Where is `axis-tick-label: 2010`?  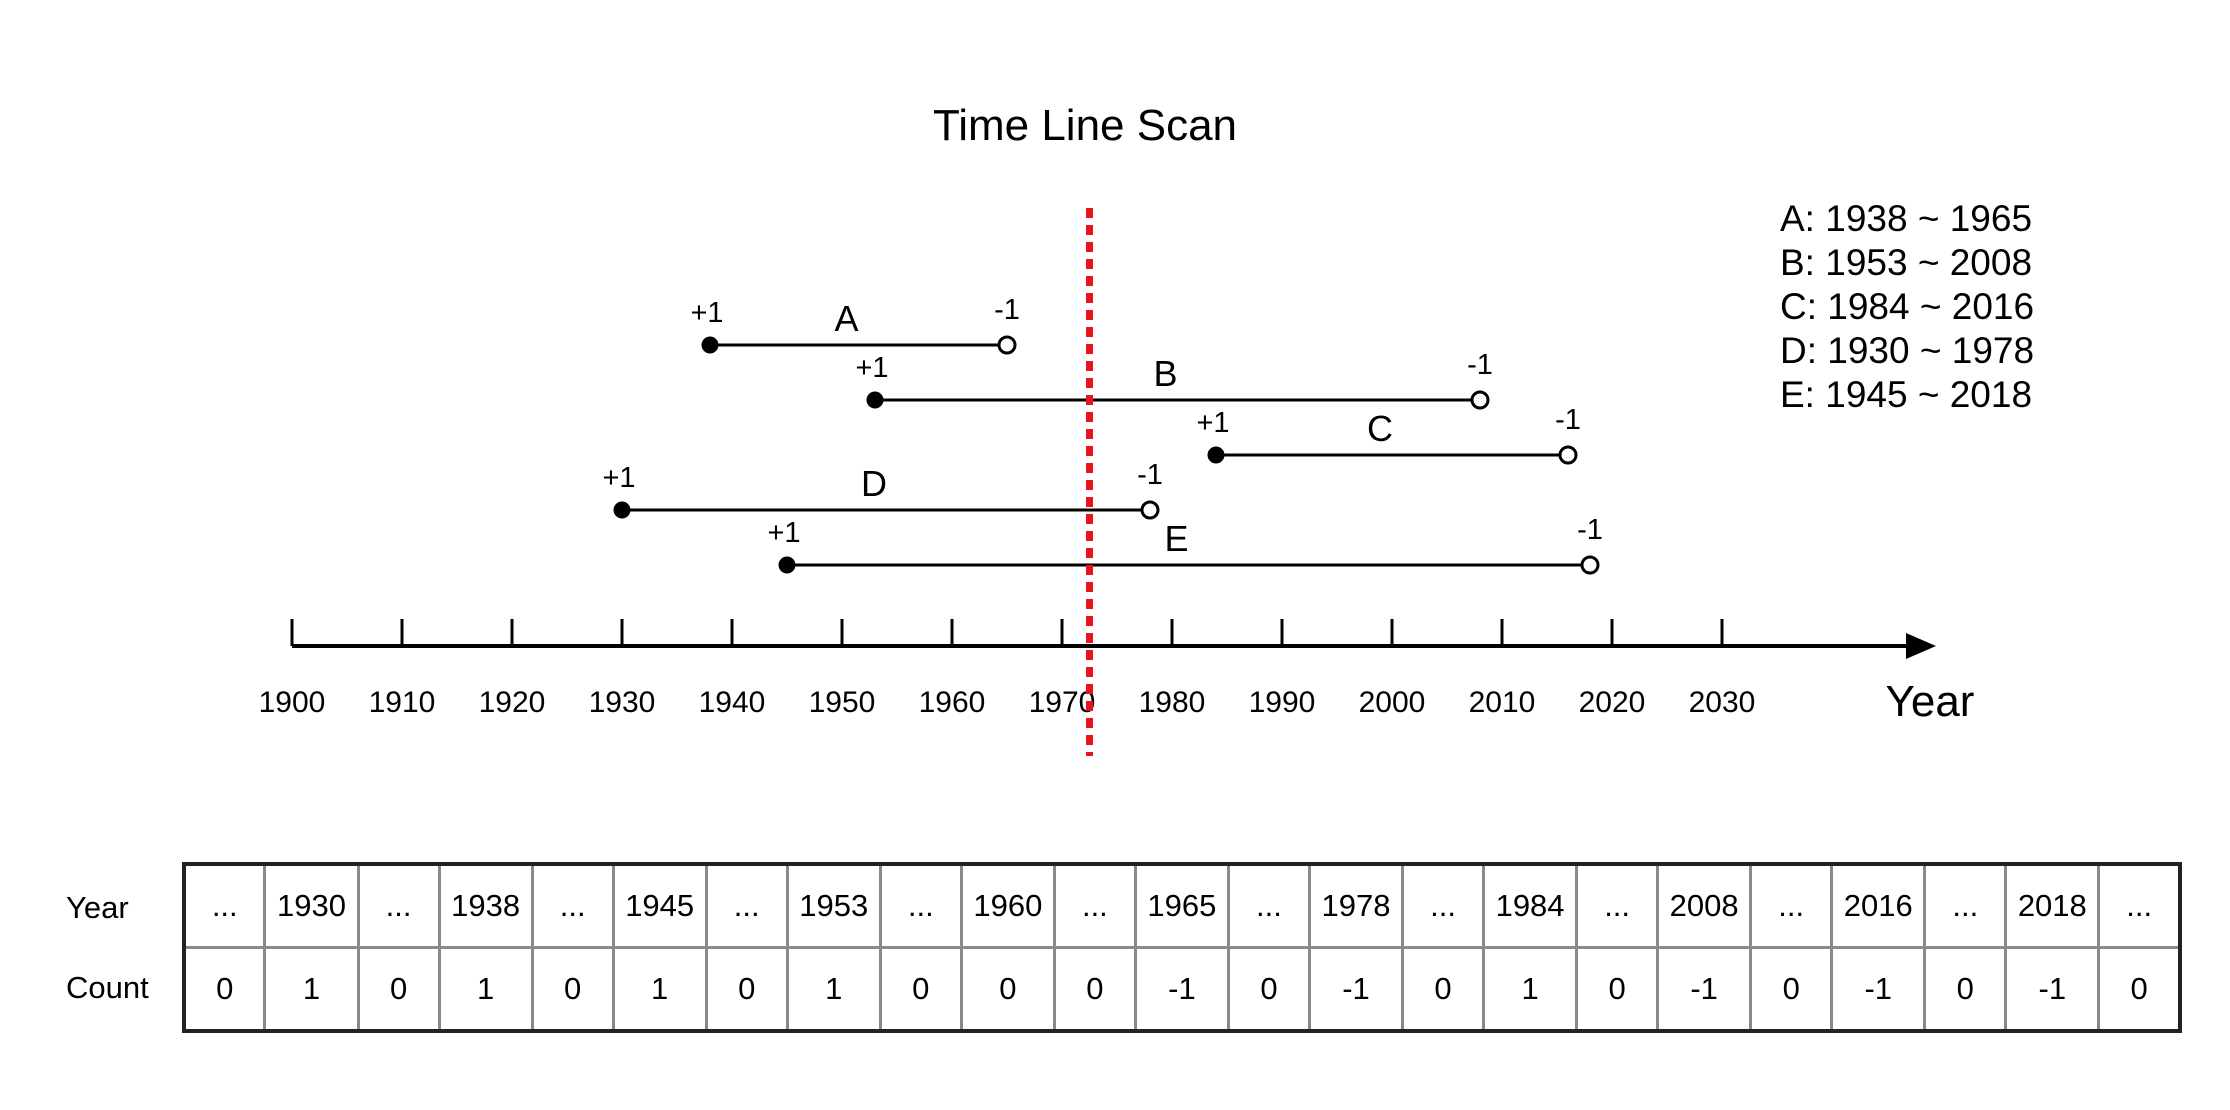 axis-tick-label: 2010 is located at coordinates (1502, 702).